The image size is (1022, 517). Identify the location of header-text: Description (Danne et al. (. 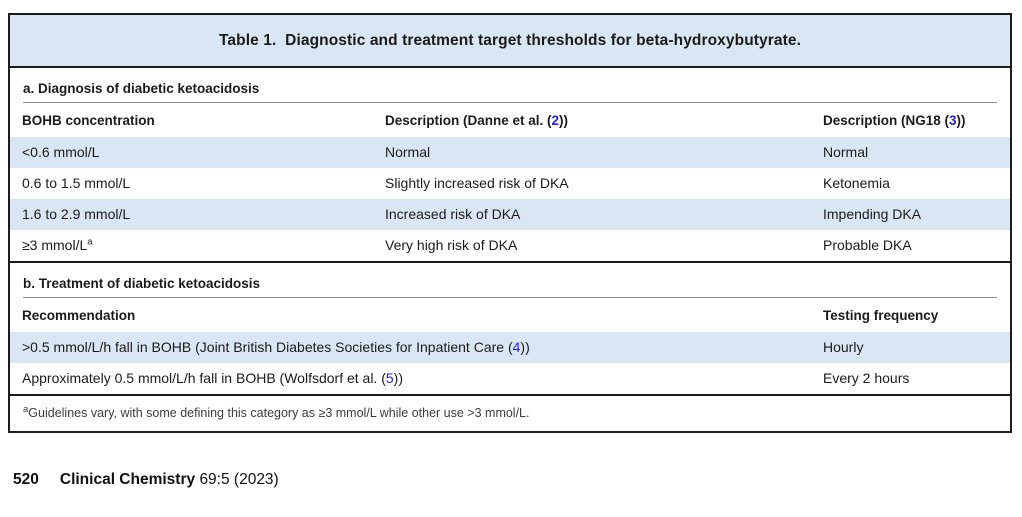
(468, 120).